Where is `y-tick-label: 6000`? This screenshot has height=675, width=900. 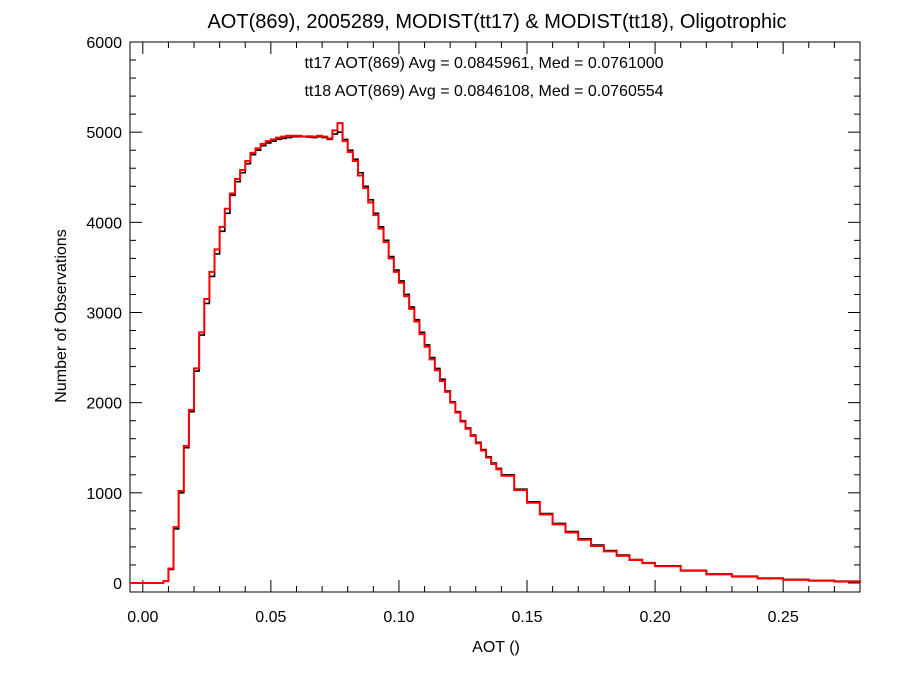
y-tick-label: 6000 is located at coordinates (104, 43).